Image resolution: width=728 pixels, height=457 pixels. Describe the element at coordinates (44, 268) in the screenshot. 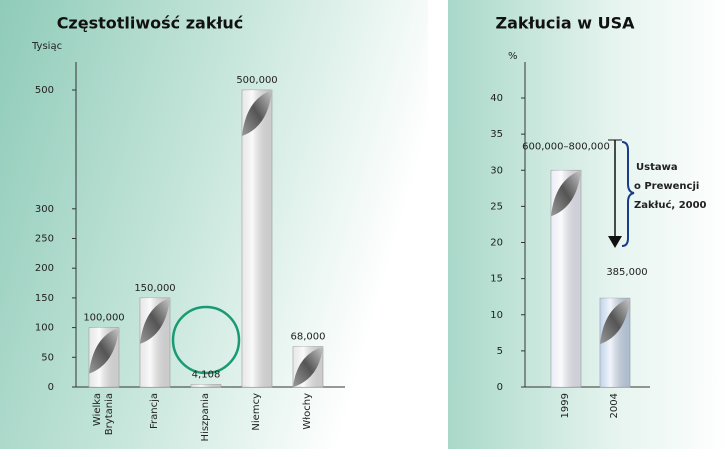

I see `y-tick-label: 200` at that location.